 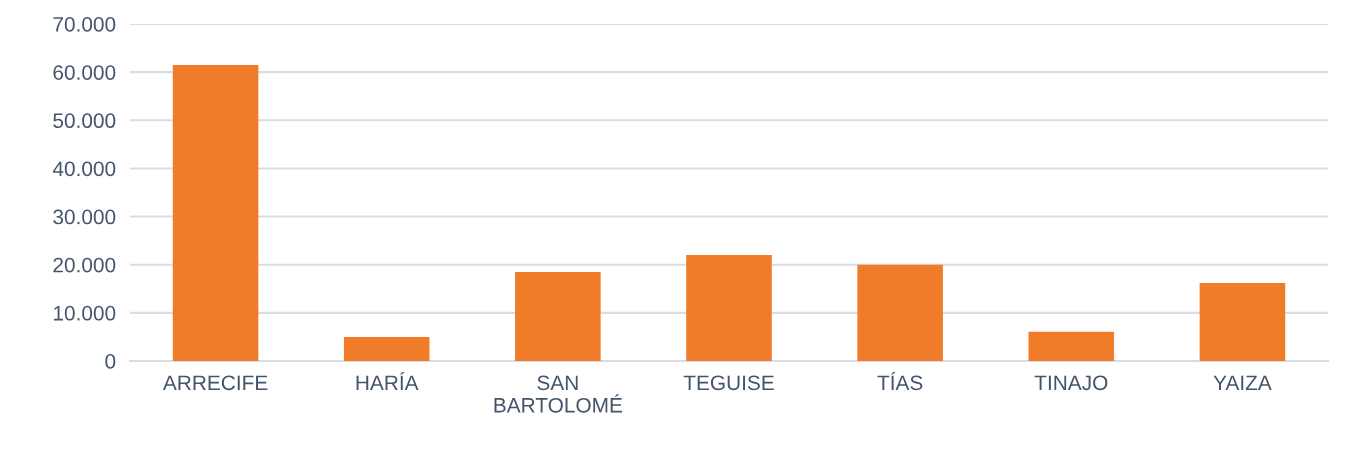 I want to click on x-tick-label: YAIZA, so click(x=1242, y=382).